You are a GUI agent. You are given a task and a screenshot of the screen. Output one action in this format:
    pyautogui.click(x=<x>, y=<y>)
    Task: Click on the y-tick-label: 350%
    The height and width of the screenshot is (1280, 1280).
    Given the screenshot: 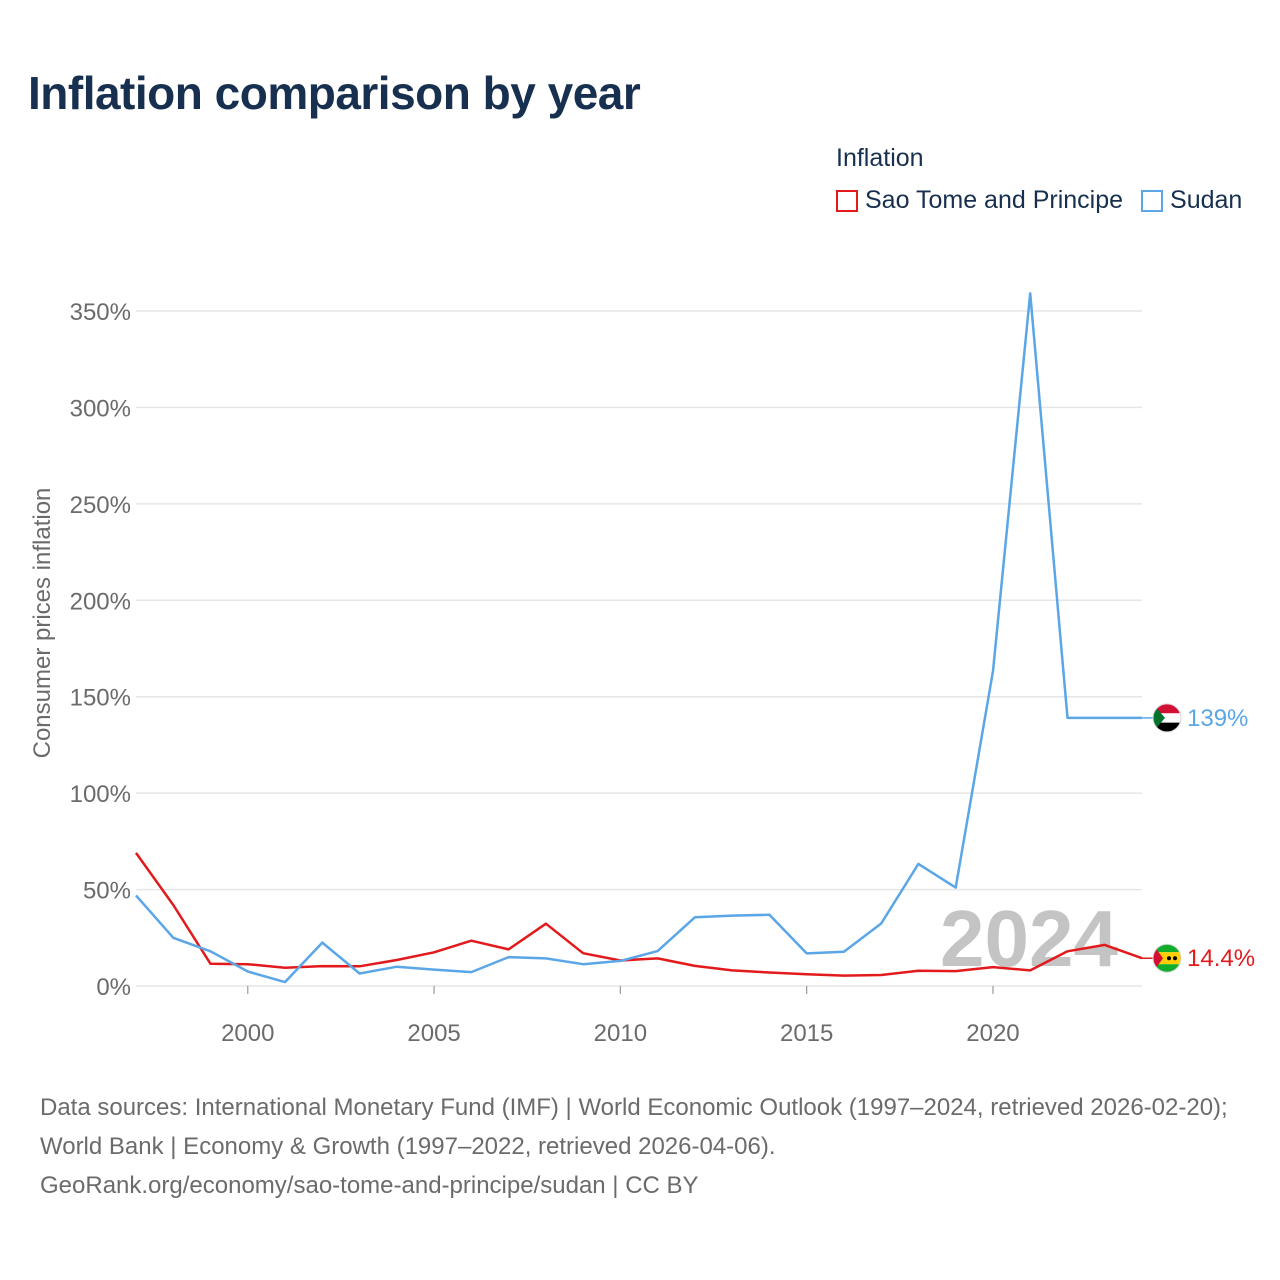 What is the action you would take?
    pyautogui.click(x=100, y=312)
    